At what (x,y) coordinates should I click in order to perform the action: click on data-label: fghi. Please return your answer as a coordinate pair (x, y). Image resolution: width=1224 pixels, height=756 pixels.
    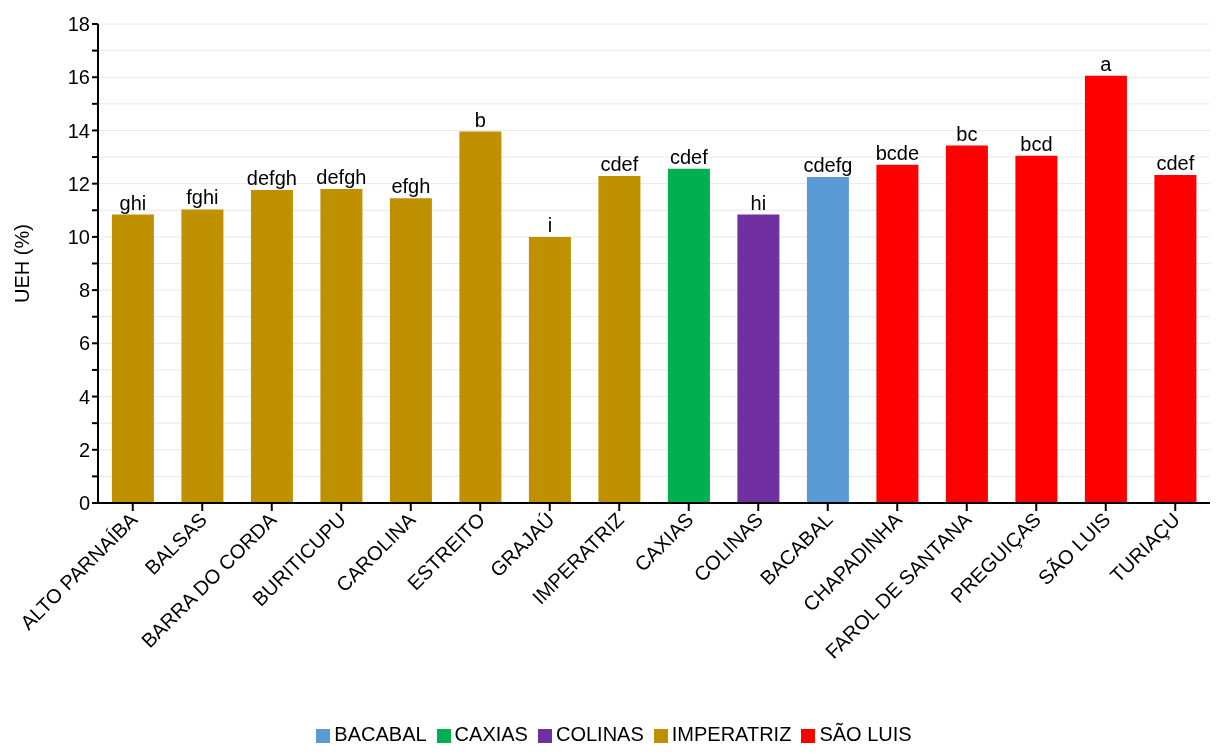
    Looking at the image, I should click on (202, 197).